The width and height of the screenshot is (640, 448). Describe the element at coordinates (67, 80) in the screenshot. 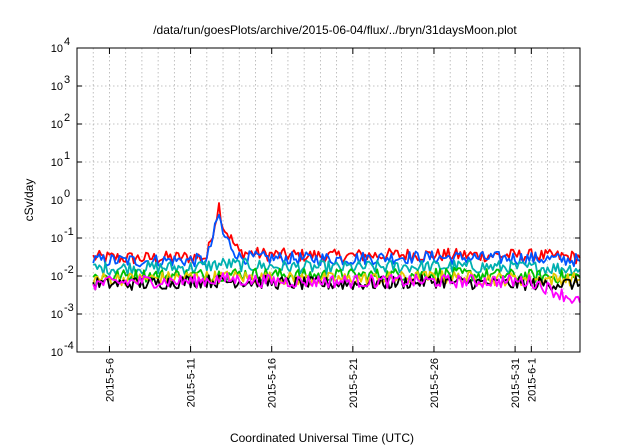

I see `y-tick-exponent: 3` at that location.